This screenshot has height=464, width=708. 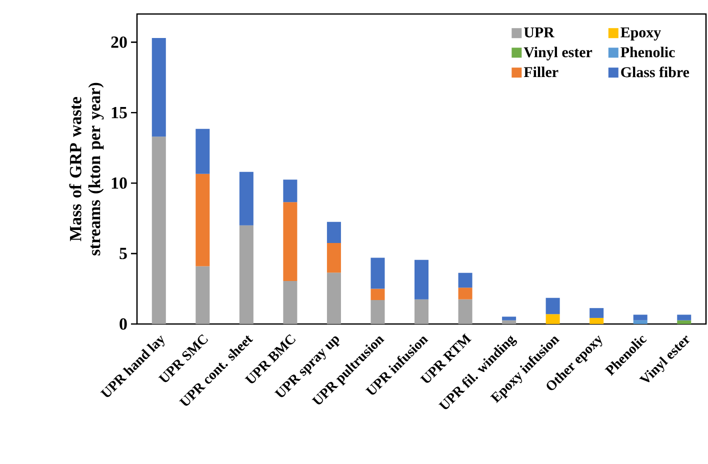 What do you see at coordinates (655, 72) in the screenshot?
I see `legend-label: Glass fibre` at bounding box center [655, 72].